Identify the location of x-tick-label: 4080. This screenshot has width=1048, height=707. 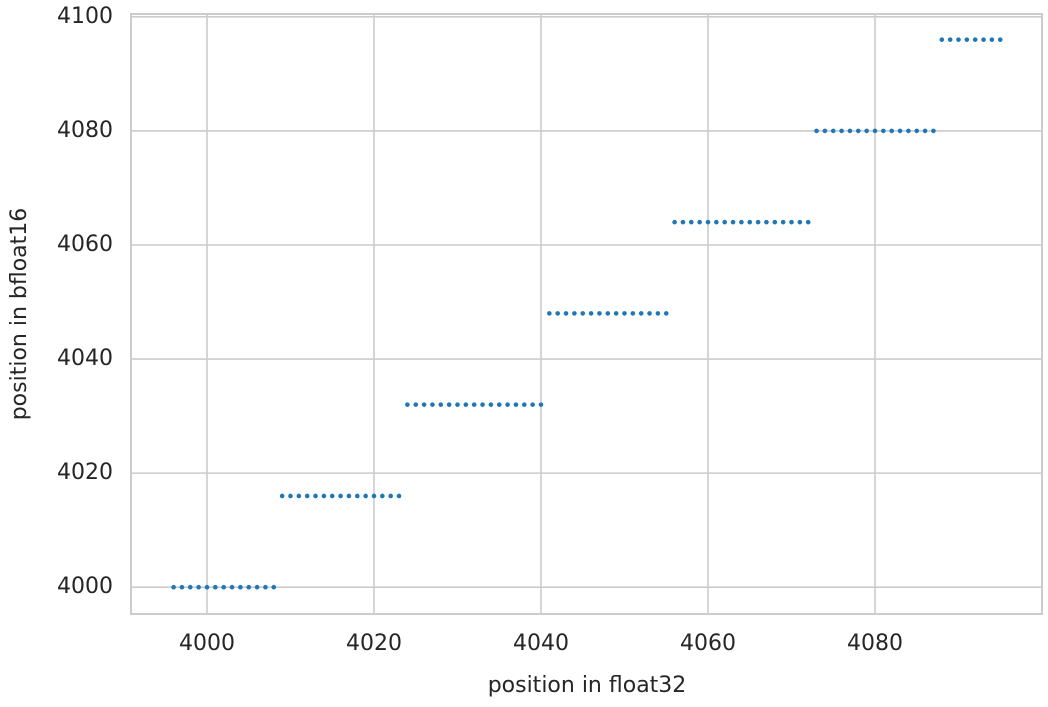
(875, 643).